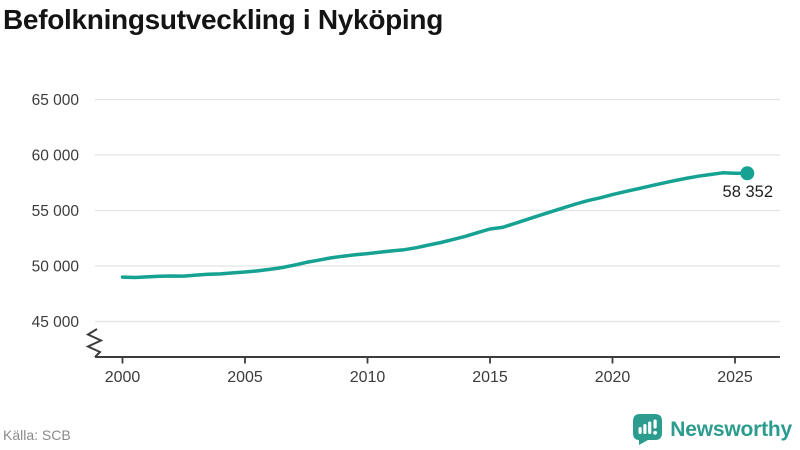 The height and width of the screenshot is (450, 800). I want to click on x-tick-label: 2020, so click(613, 377).